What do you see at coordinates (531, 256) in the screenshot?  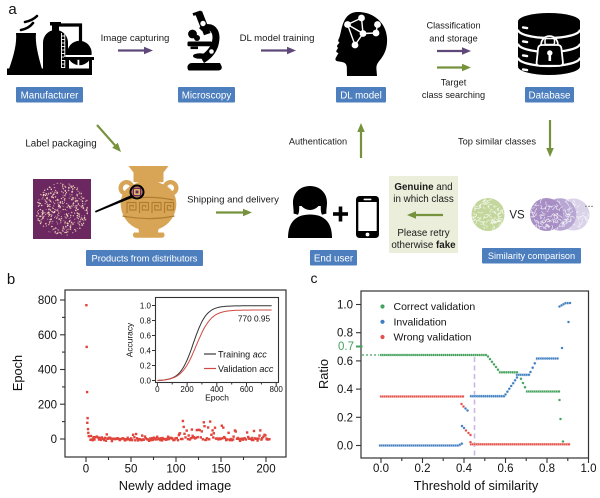 I see `svg-text: Similarity comparison` at bounding box center [531, 256].